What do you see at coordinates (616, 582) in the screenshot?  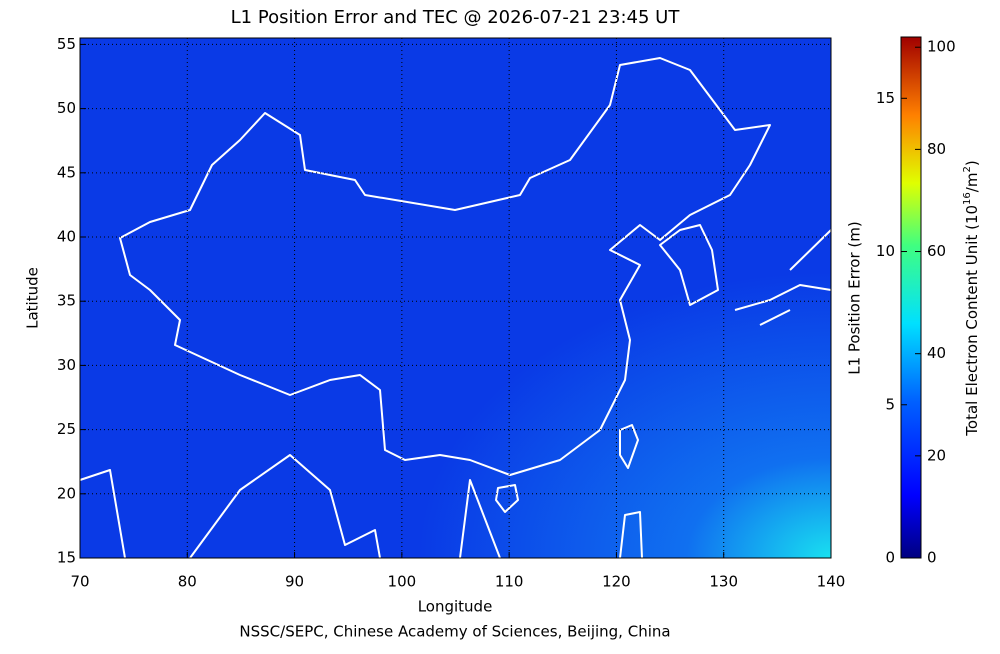 I see `x-tick-label: 120` at bounding box center [616, 582].